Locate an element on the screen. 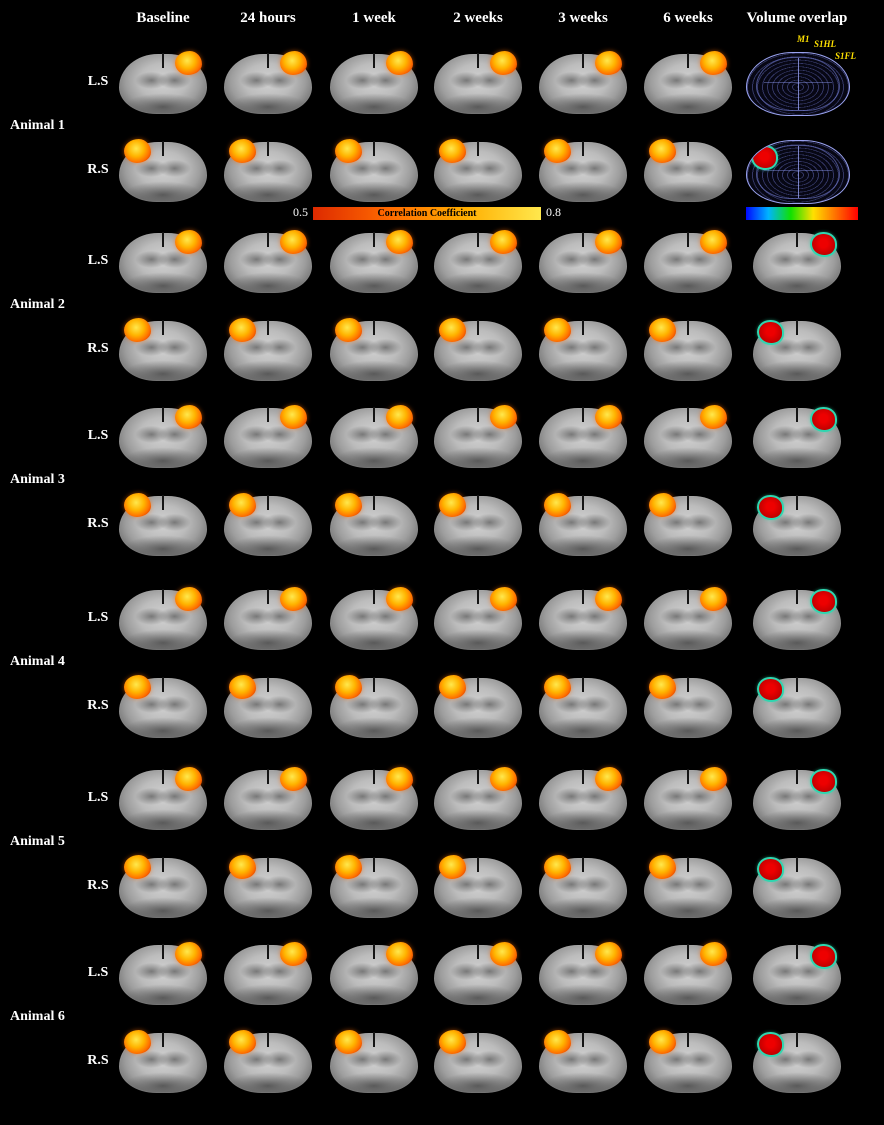 The width and height of the screenshot is (884, 1125). volume-overlap-cell is located at coordinates (798, 172).